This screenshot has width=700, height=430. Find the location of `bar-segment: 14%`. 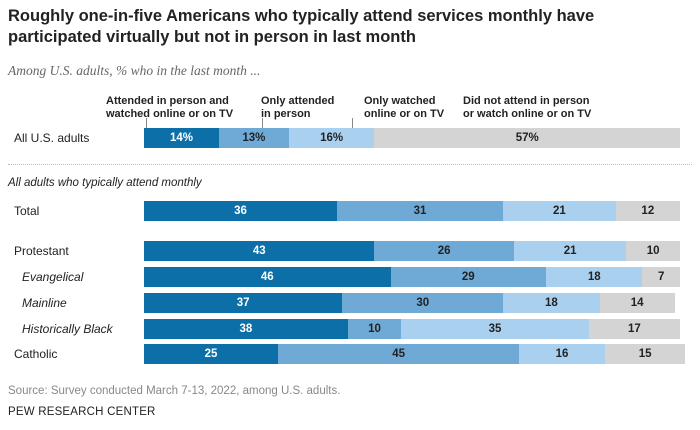

bar-segment: 14% is located at coordinates (182, 138).